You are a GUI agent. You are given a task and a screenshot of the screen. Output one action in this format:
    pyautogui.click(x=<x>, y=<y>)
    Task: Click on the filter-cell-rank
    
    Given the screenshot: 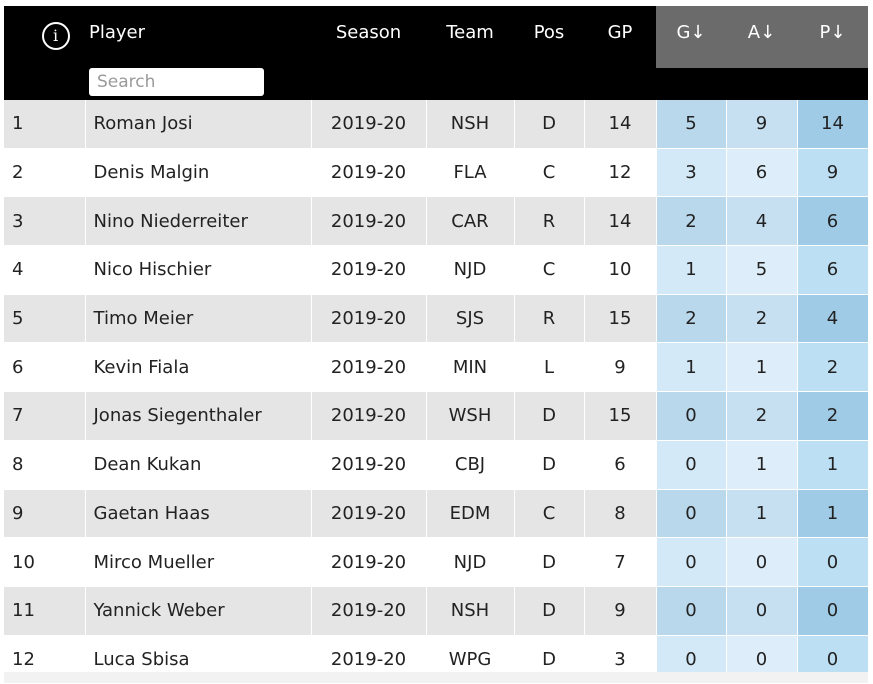 What is the action you would take?
    pyautogui.click(x=44, y=84)
    